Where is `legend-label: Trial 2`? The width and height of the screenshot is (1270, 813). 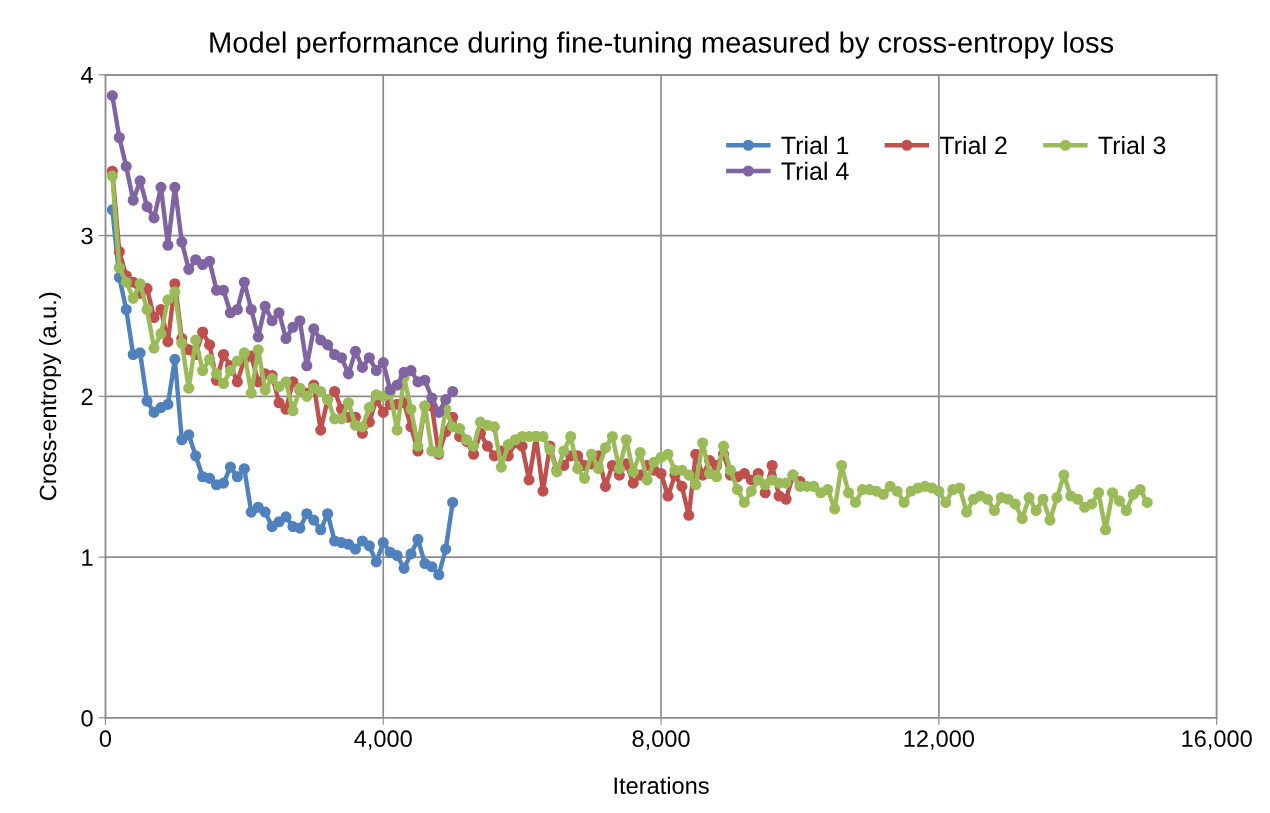 legend-label: Trial 2 is located at coordinates (973, 145).